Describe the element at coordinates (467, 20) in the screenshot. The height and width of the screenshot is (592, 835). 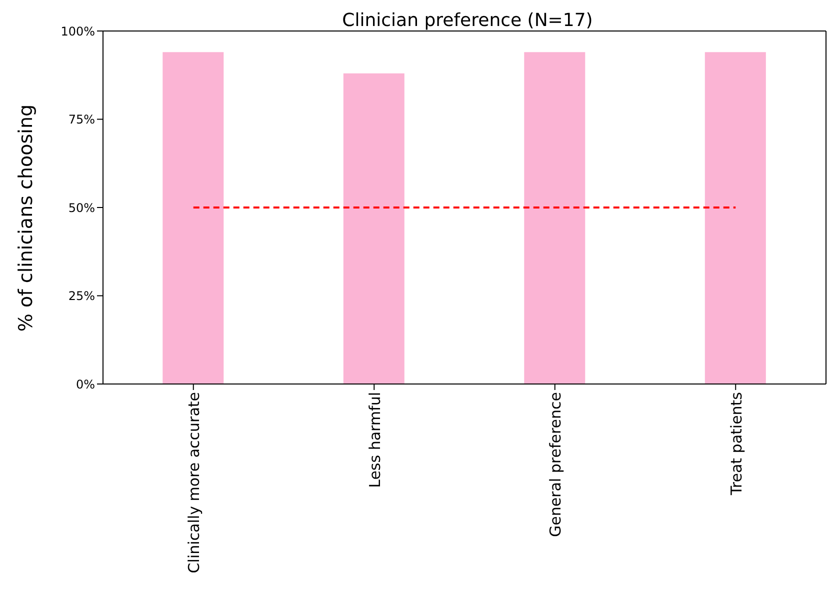
I see `chart-title: Clinician preference (N=17)` at that location.